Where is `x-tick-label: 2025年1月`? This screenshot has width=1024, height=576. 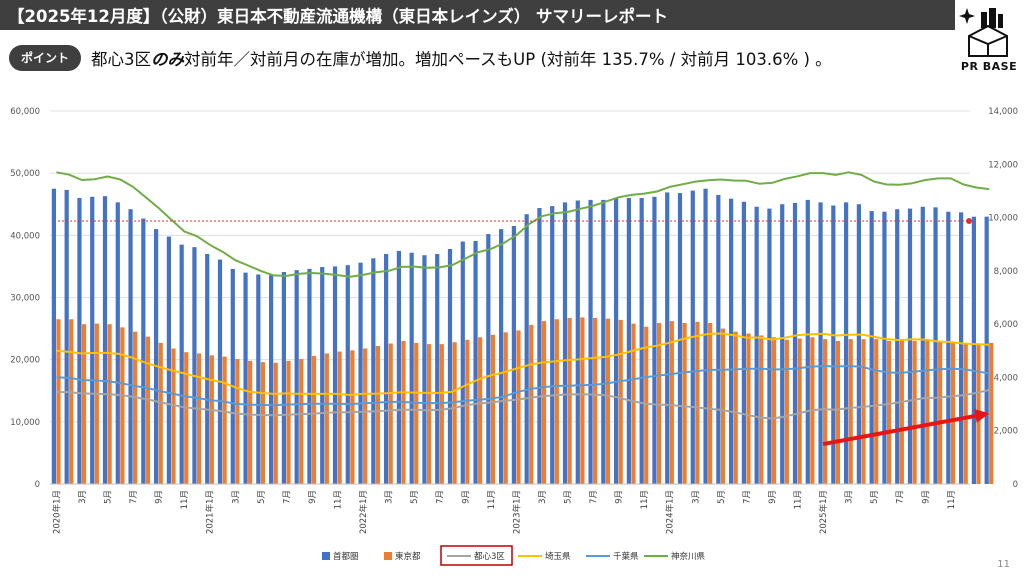
x-tick-label: 2025年1月 is located at coordinates (823, 512).